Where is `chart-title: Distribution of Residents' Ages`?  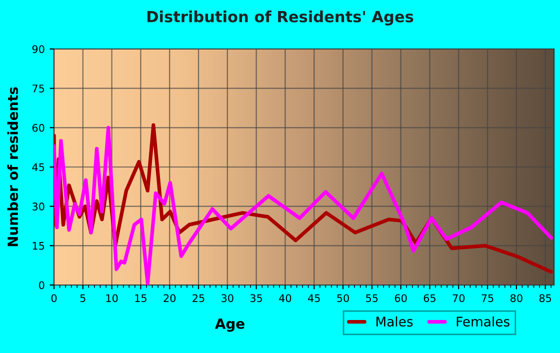 chart-title: Distribution of Residents' Ages is located at coordinates (280, 18).